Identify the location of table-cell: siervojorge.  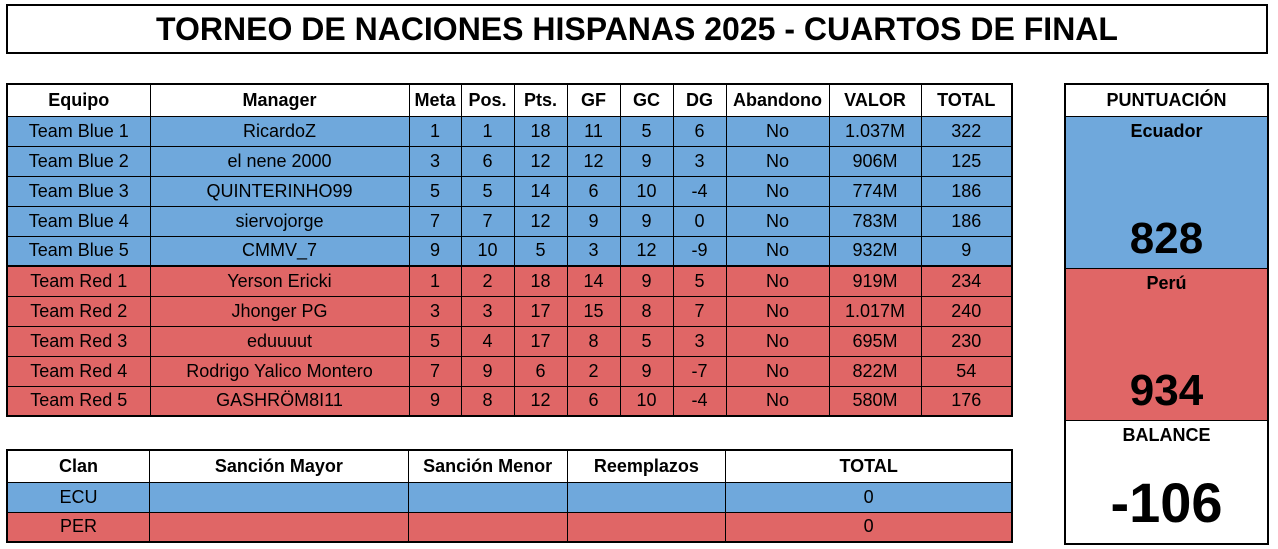
(279, 221).